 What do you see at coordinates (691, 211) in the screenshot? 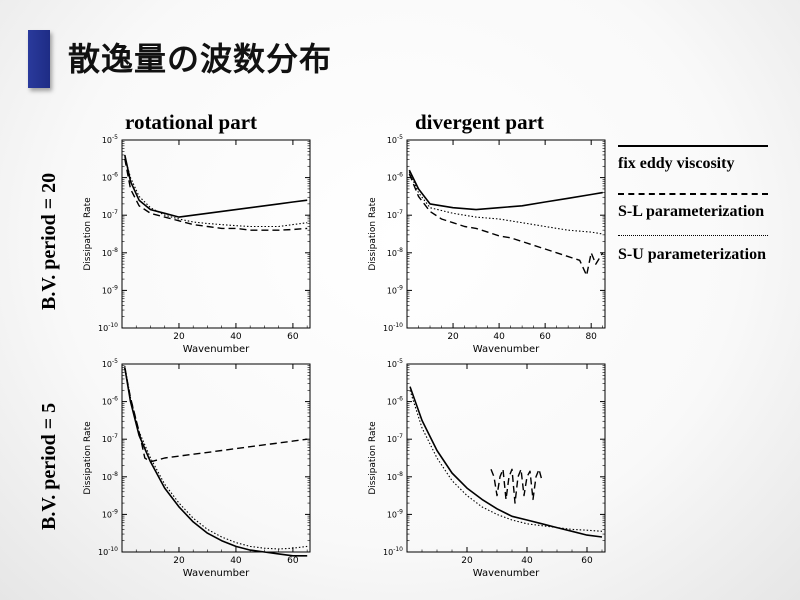
I see `legend-label-sl: S-L parameterization` at bounding box center [691, 211].